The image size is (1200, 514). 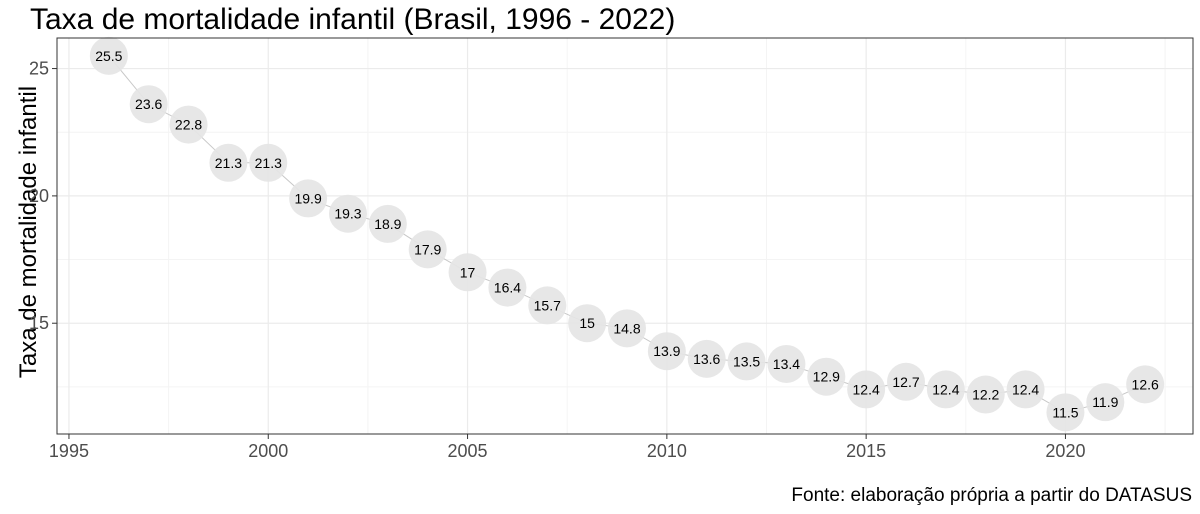 I want to click on x-tick-label: 2000, so click(x=268, y=451).